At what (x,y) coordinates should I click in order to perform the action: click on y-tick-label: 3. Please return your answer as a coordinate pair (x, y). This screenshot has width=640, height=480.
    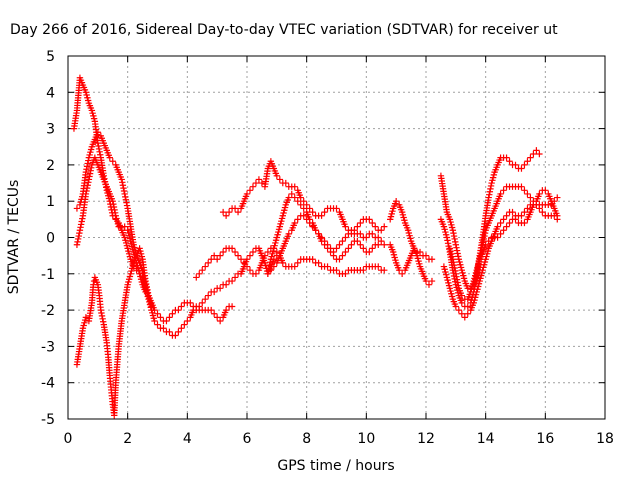
    Looking at the image, I should click on (50, 130).